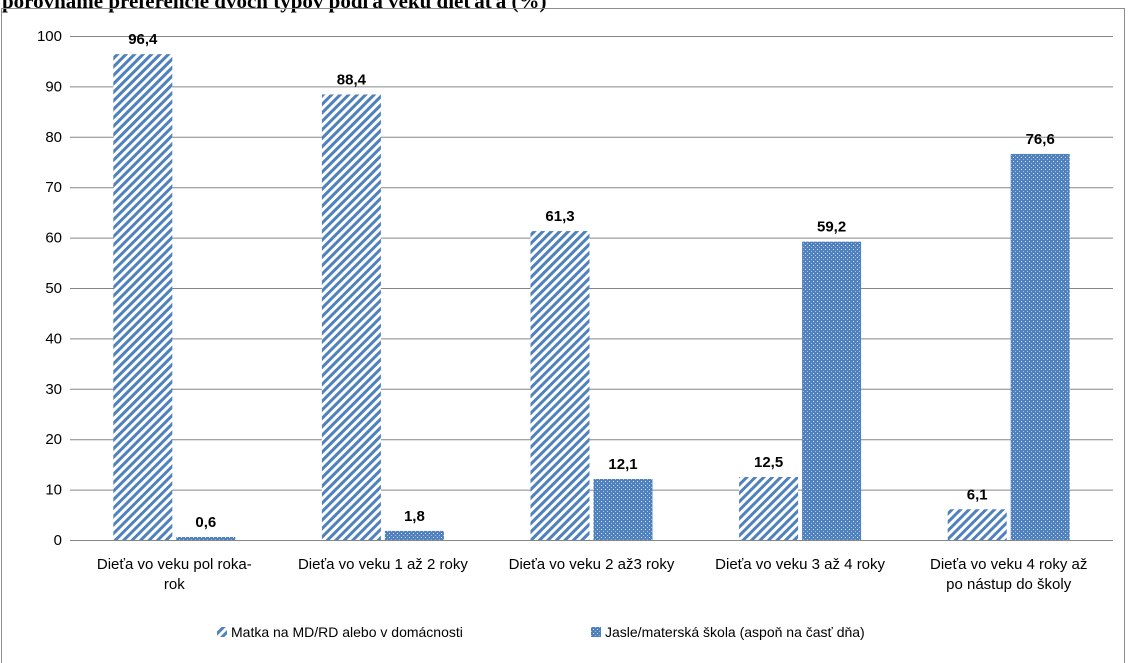  What do you see at coordinates (49, 36) in the screenshot?
I see `y-tick-label: 100` at bounding box center [49, 36].